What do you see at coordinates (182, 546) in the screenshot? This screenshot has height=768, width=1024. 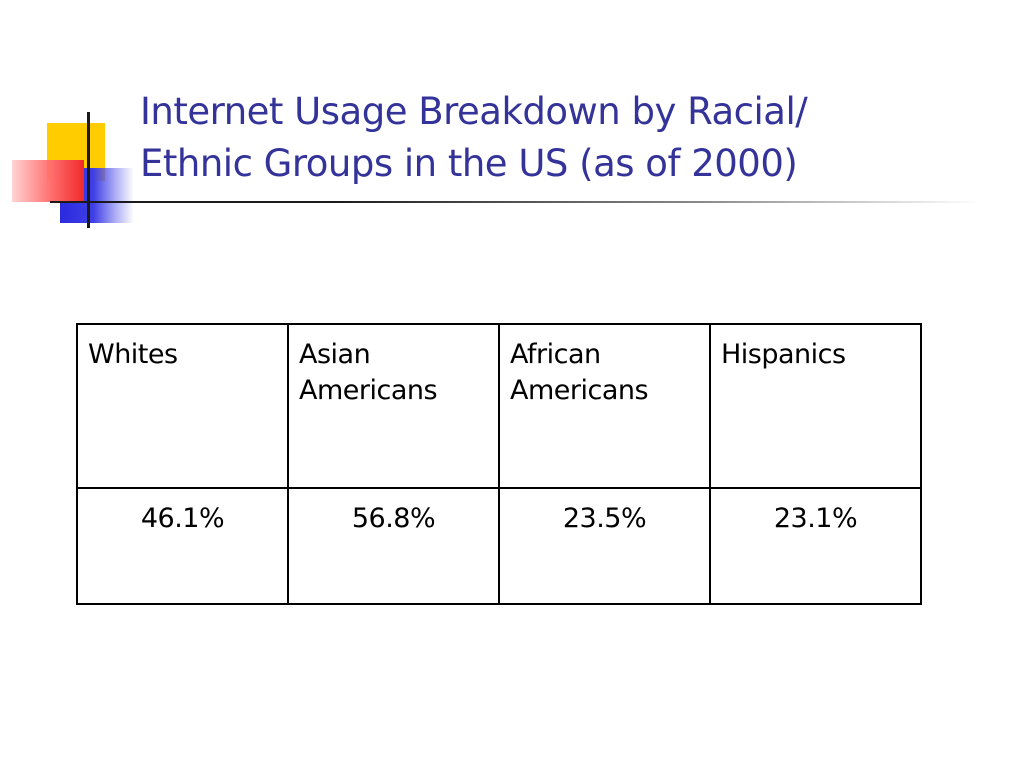 I see `value-cell-whites: 46.1%` at bounding box center [182, 546].